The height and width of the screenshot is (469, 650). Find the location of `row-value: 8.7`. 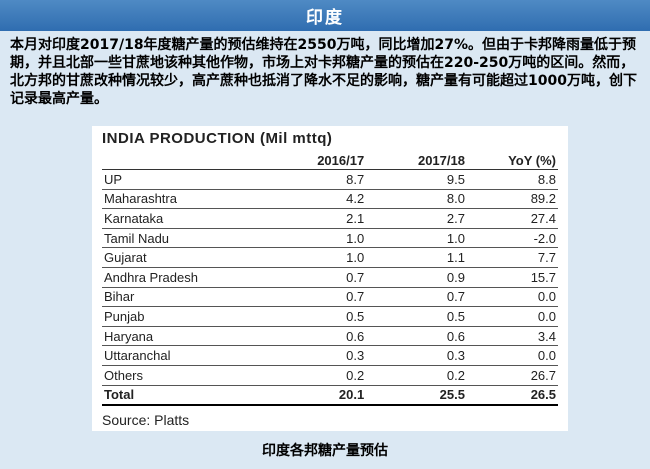

row-value: 8.7 is located at coordinates (313, 179).